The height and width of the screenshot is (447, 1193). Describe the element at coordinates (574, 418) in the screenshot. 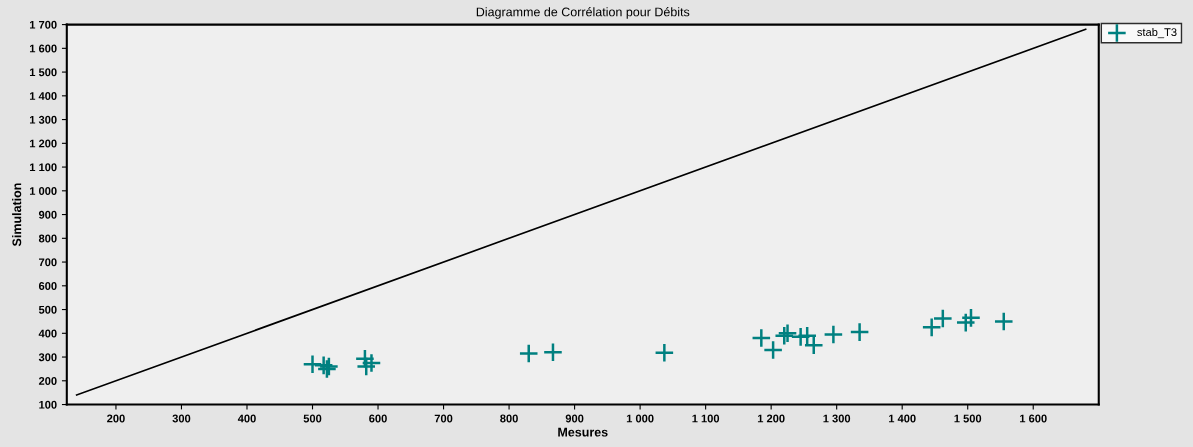

I see `x-tick-label: 900` at that location.